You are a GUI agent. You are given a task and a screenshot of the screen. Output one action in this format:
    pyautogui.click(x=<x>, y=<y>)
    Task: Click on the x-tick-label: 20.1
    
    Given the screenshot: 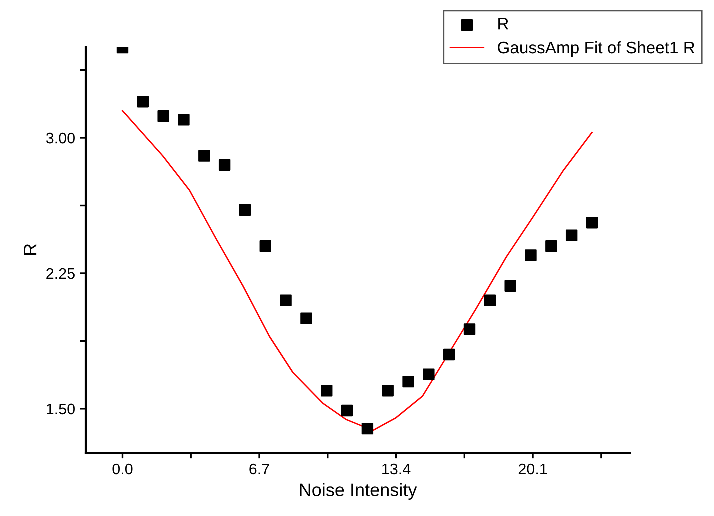 What is the action you would take?
    pyautogui.click(x=533, y=469)
    